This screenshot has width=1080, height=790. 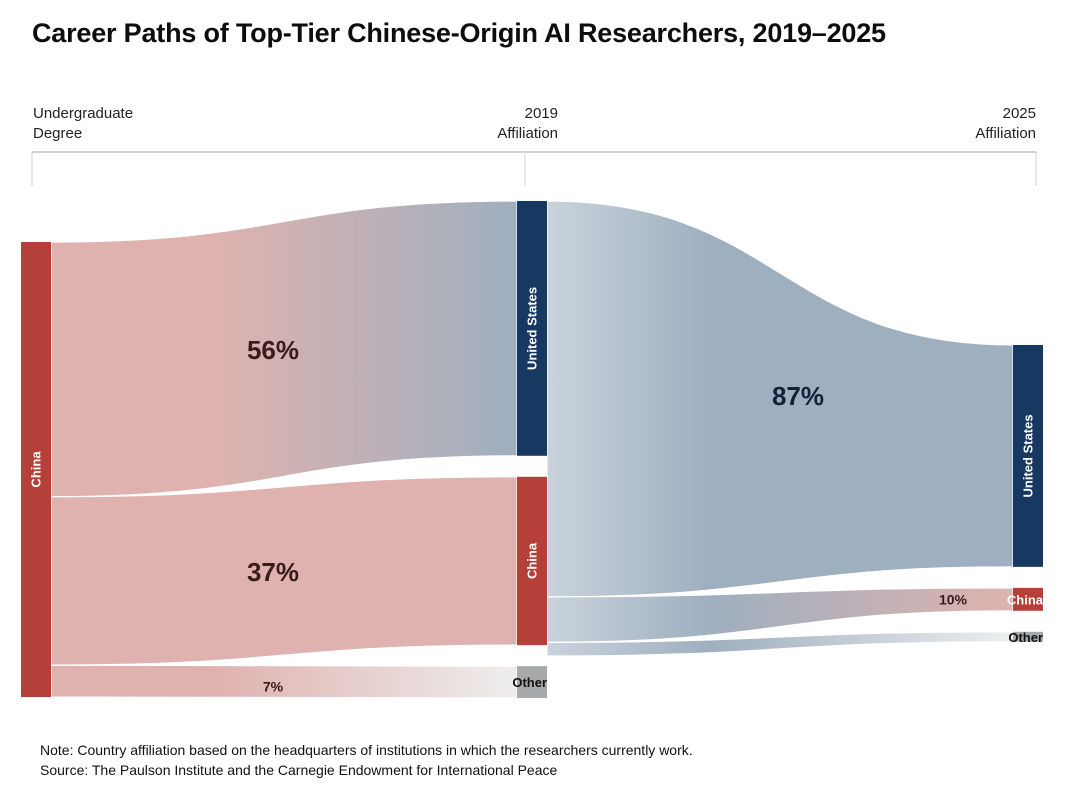 What do you see at coordinates (83, 113) in the screenshot?
I see `stage-header-line1: Undergraduate` at bounding box center [83, 113].